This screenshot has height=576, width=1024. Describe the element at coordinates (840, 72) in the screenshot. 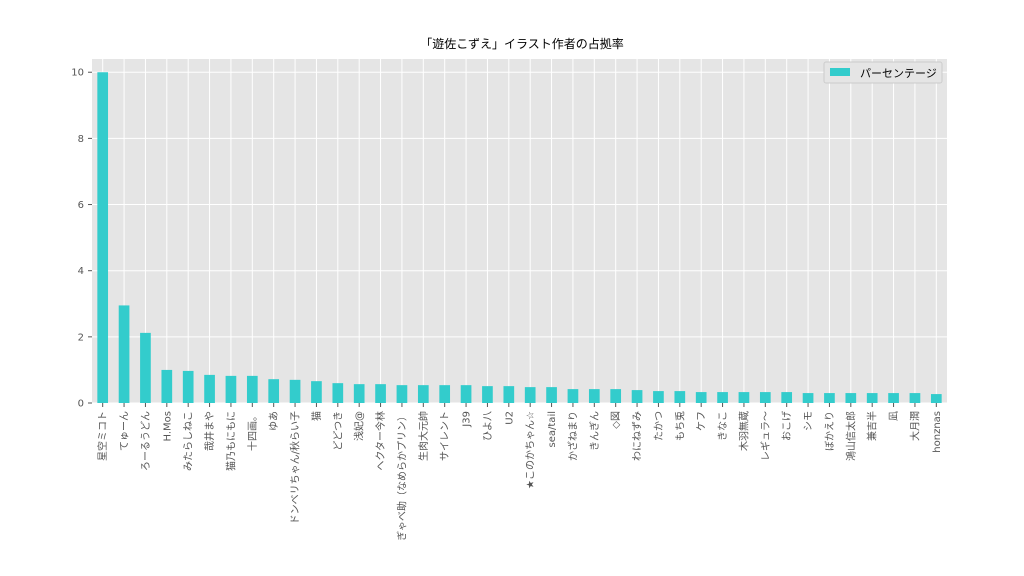

I see `legend-swatch` at that location.